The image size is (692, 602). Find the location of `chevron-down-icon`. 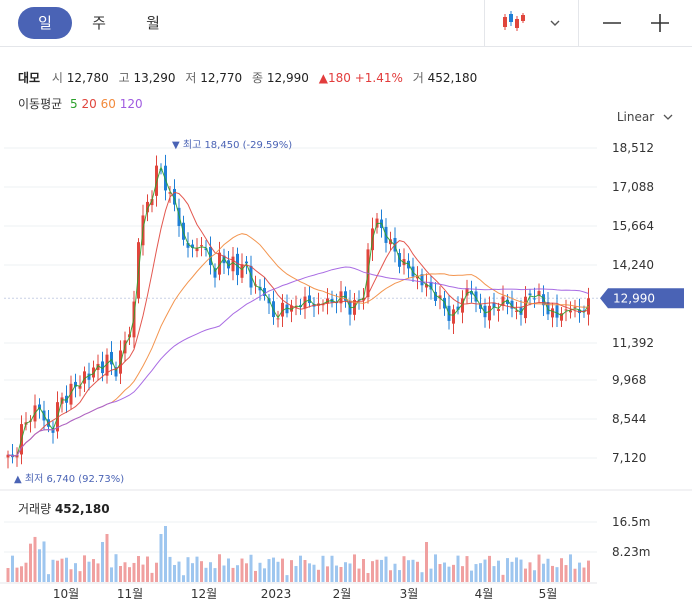

chevron-down-icon is located at coordinates (555, 22).